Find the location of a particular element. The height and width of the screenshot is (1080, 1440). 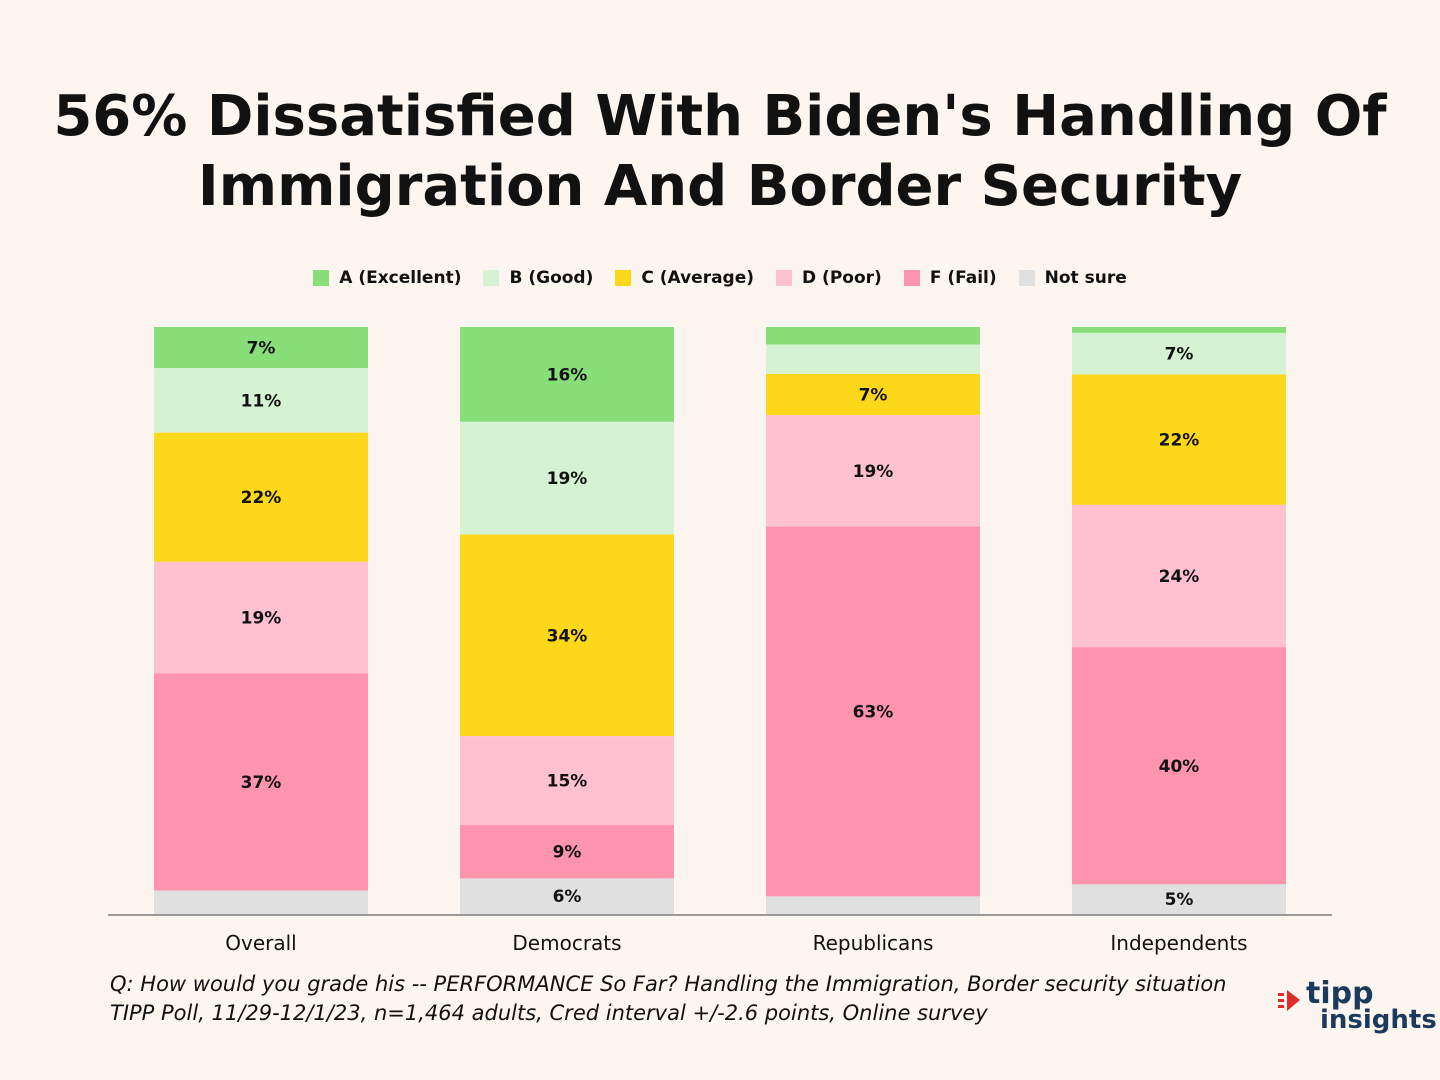

data-label-independents-3: 24% is located at coordinates (1179, 577).